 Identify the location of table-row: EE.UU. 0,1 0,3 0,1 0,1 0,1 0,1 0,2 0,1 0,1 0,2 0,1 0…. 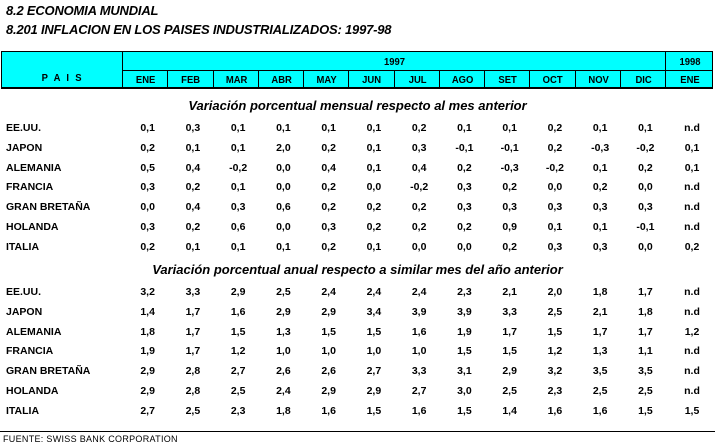
(357, 130).